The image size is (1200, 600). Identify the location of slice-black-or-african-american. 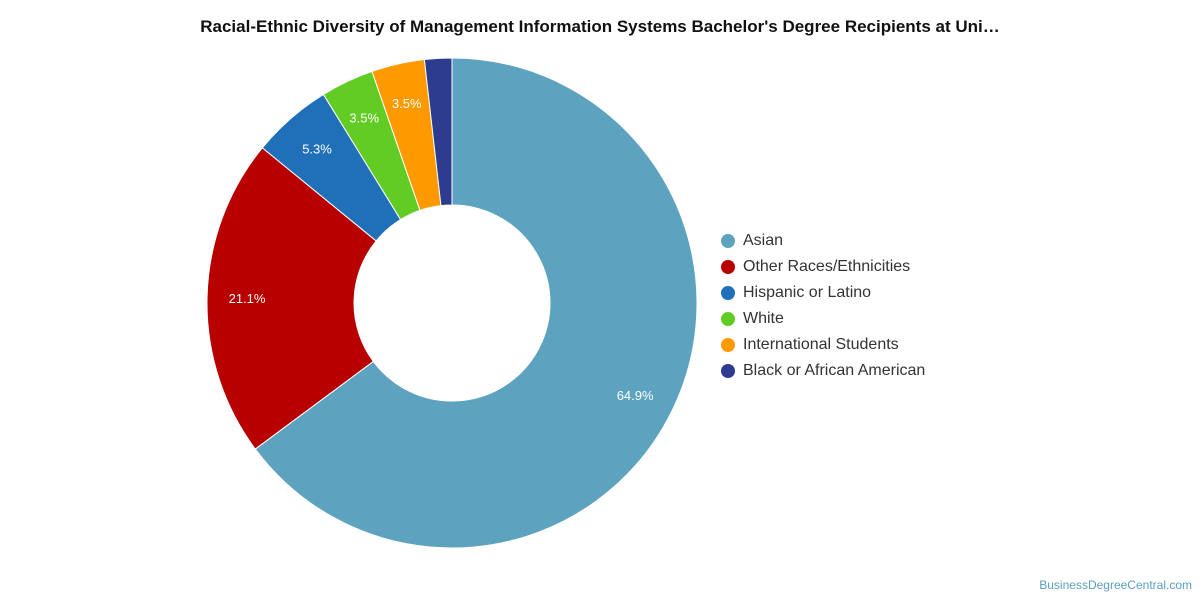
(438, 132).